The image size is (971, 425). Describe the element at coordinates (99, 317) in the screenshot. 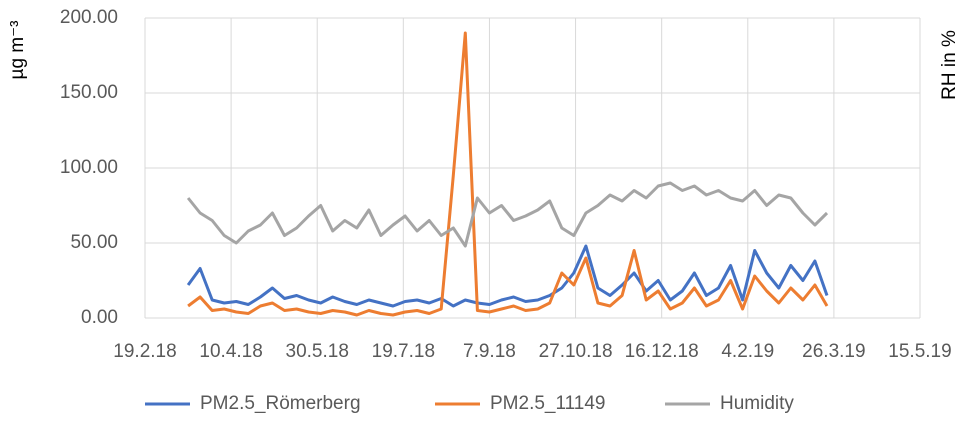

I see `y-tick-label: 0.00` at that location.